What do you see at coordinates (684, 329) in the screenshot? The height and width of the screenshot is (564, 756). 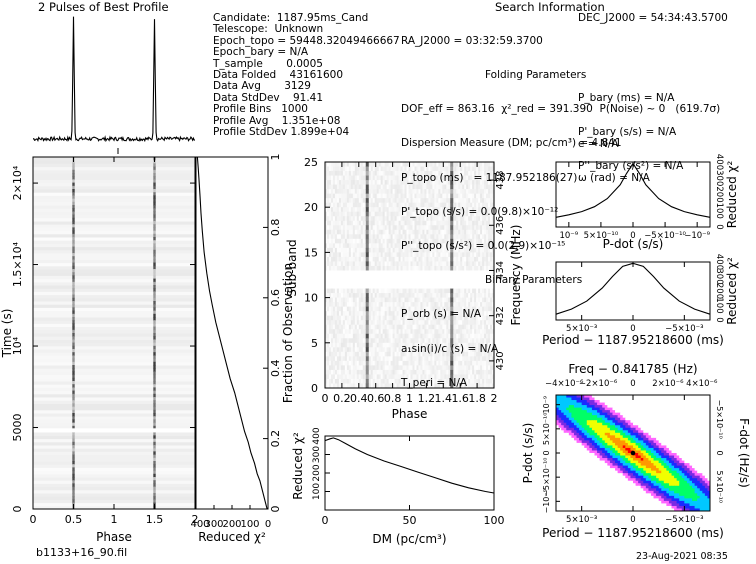 I see `period-x-tick-label: −5×10⁻³` at bounding box center [684, 329].